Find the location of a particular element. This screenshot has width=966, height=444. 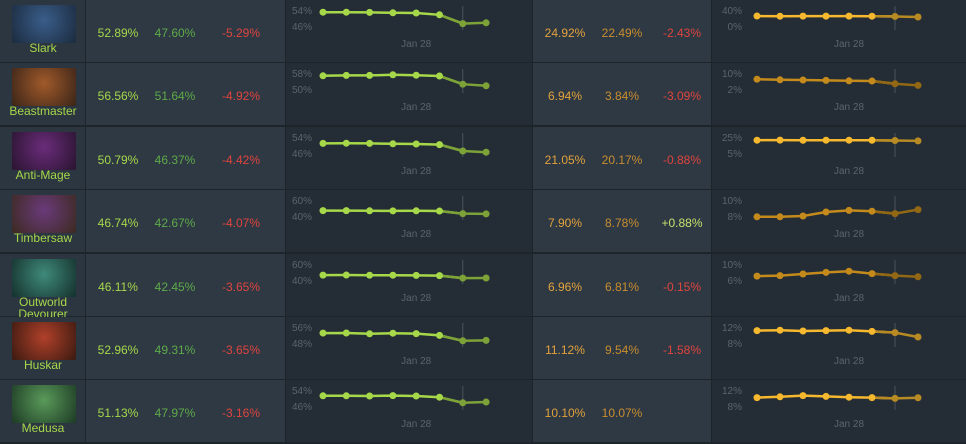

win-chart: 58% 50% Jan 28 is located at coordinates (409, 94).